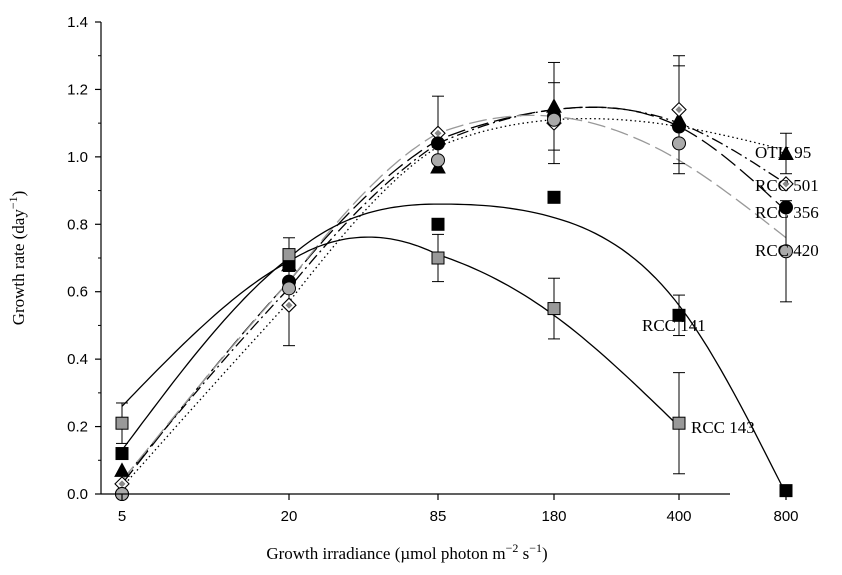 Image resolution: width=842 pixels, height=575 pixels. Describe the element at coordinates (545, 553) in the screenshot. I see `x-axis-title-part-2: )` at that location.